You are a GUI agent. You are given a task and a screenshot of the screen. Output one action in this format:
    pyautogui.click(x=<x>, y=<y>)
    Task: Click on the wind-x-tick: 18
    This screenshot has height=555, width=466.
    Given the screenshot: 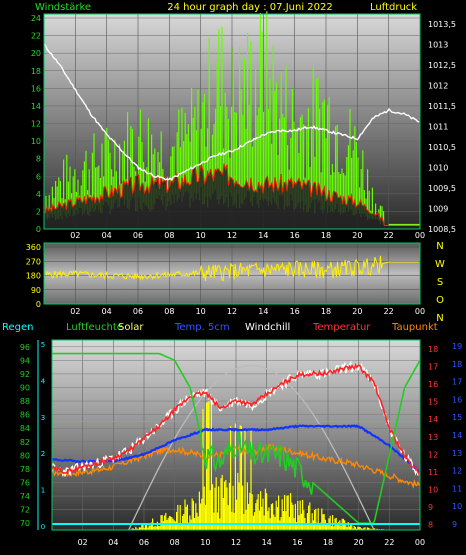 What is the action you would take?
    pyautogui.click(x=326, y=235)
    